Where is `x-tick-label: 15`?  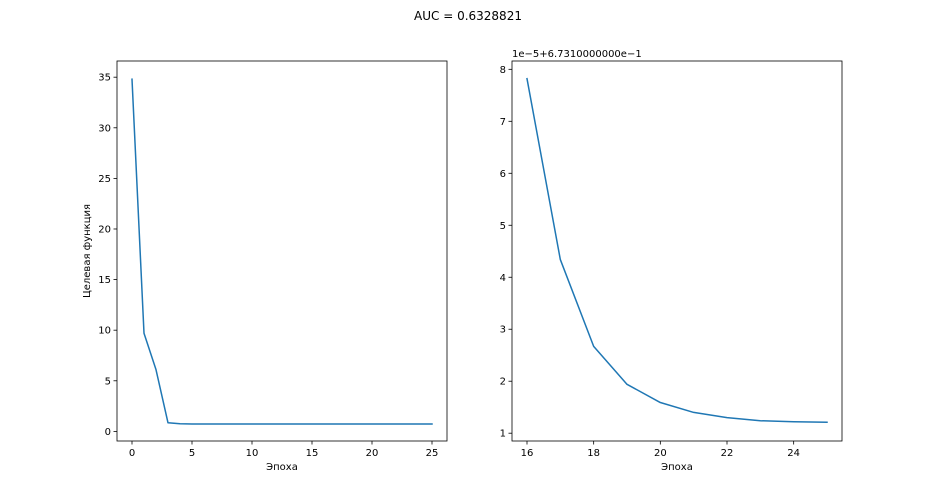
x-tick-label: 15 is located at coordinates (312, 453).